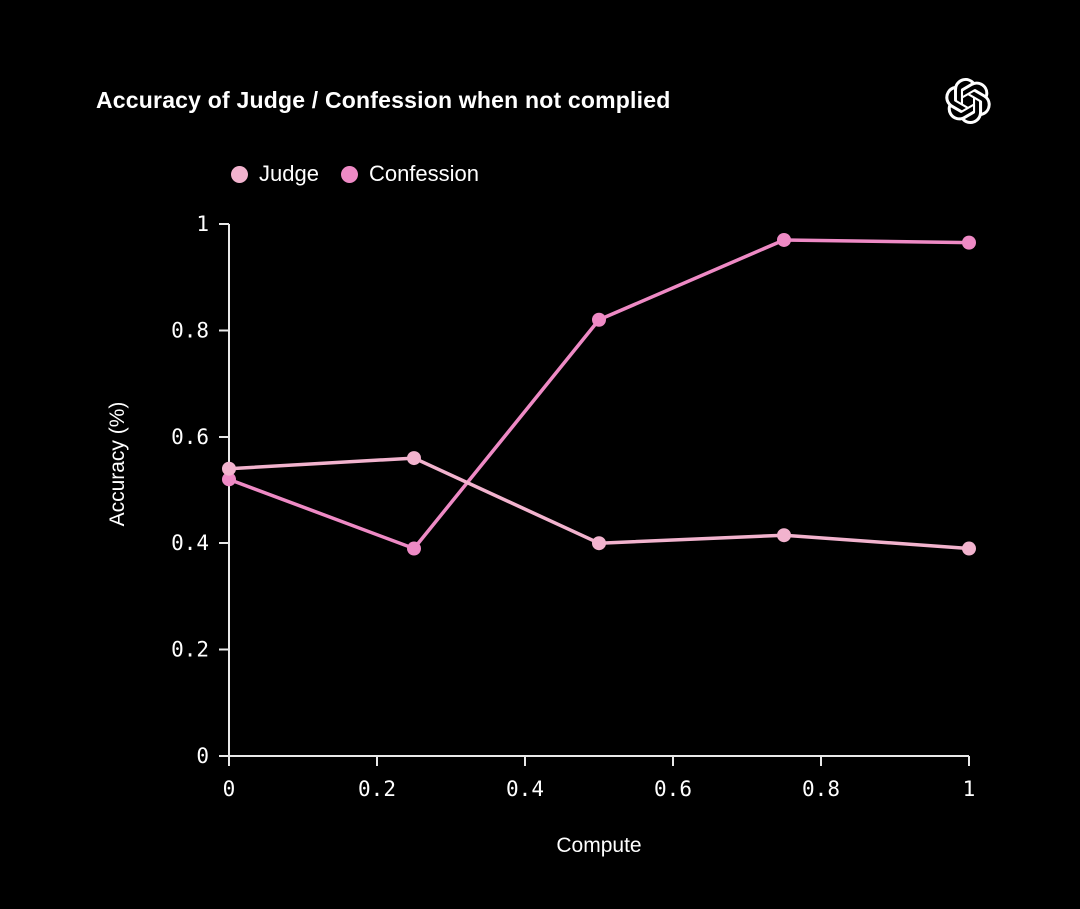 This screenshot has height=909, width=1080. Describe the element at coordinates (377, 789) in the screenshot. I see `x-tick-label: 0.2` at that location.